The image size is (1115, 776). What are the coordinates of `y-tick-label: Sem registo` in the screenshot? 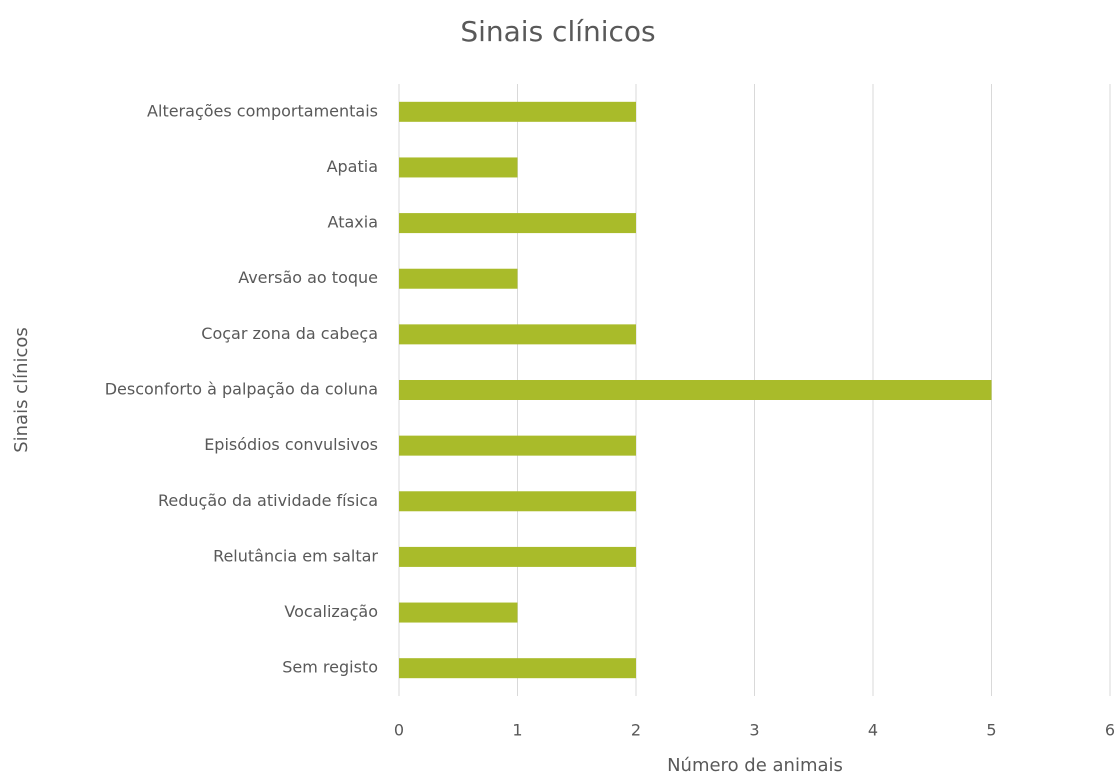 It's located at (330, 667).